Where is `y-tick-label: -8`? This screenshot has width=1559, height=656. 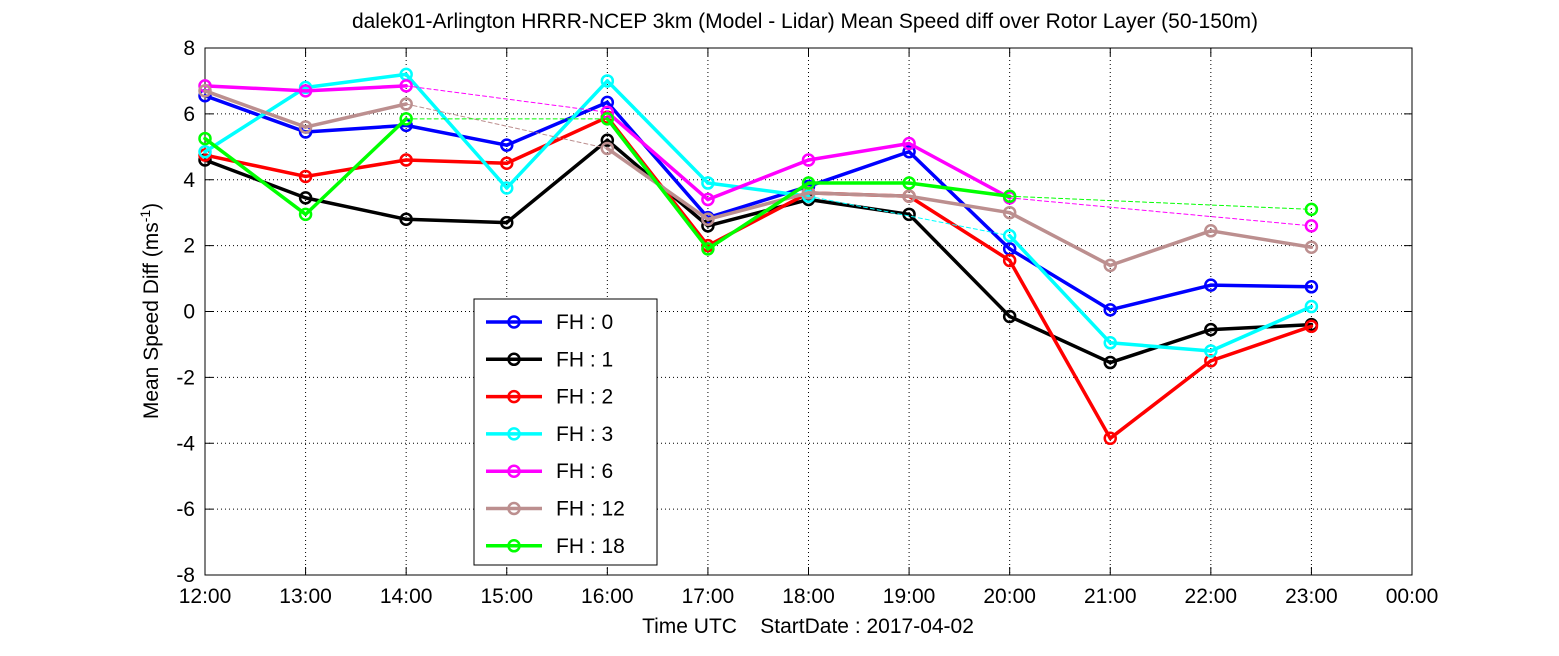
y-tick-label: -8 is located at coordinates (185, 575).